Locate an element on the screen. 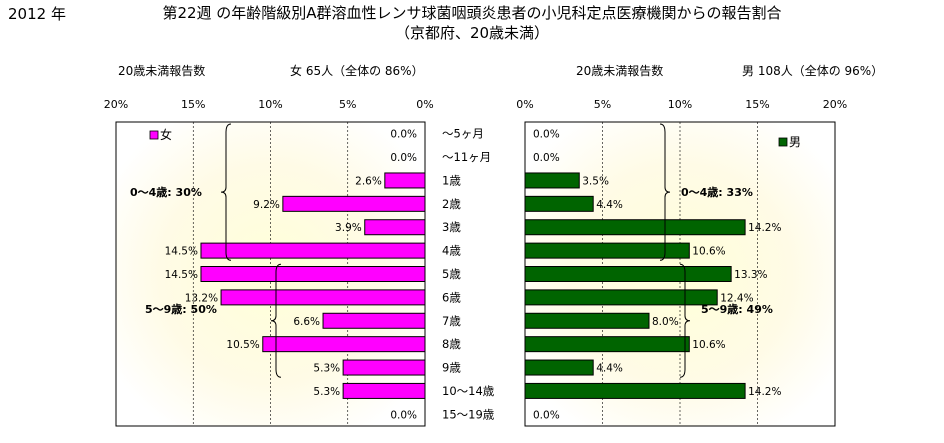 Image resolution: width=944 pixels, height=443 pixels. female-data-label: 3.9% is located at coordinates (348, 228).